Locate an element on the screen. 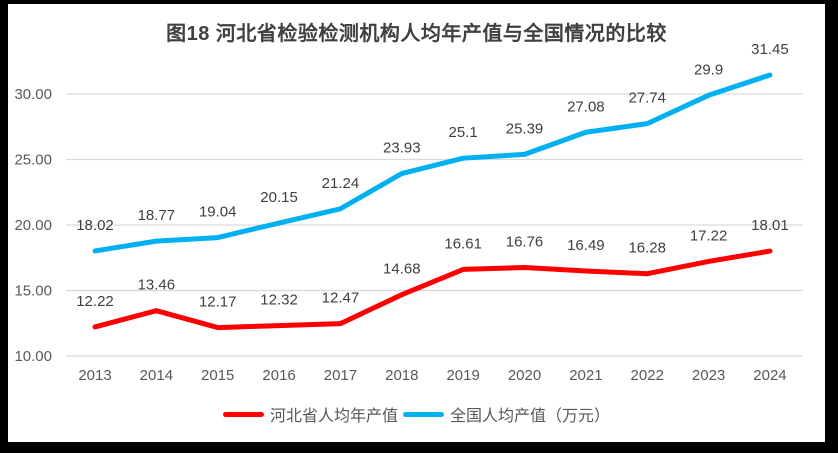 This screenshot has height=453, width=838. chart-title: 图18 河北省检验检测机构人均年产值与全国情况的比较 is located at coordinates (416, 34).